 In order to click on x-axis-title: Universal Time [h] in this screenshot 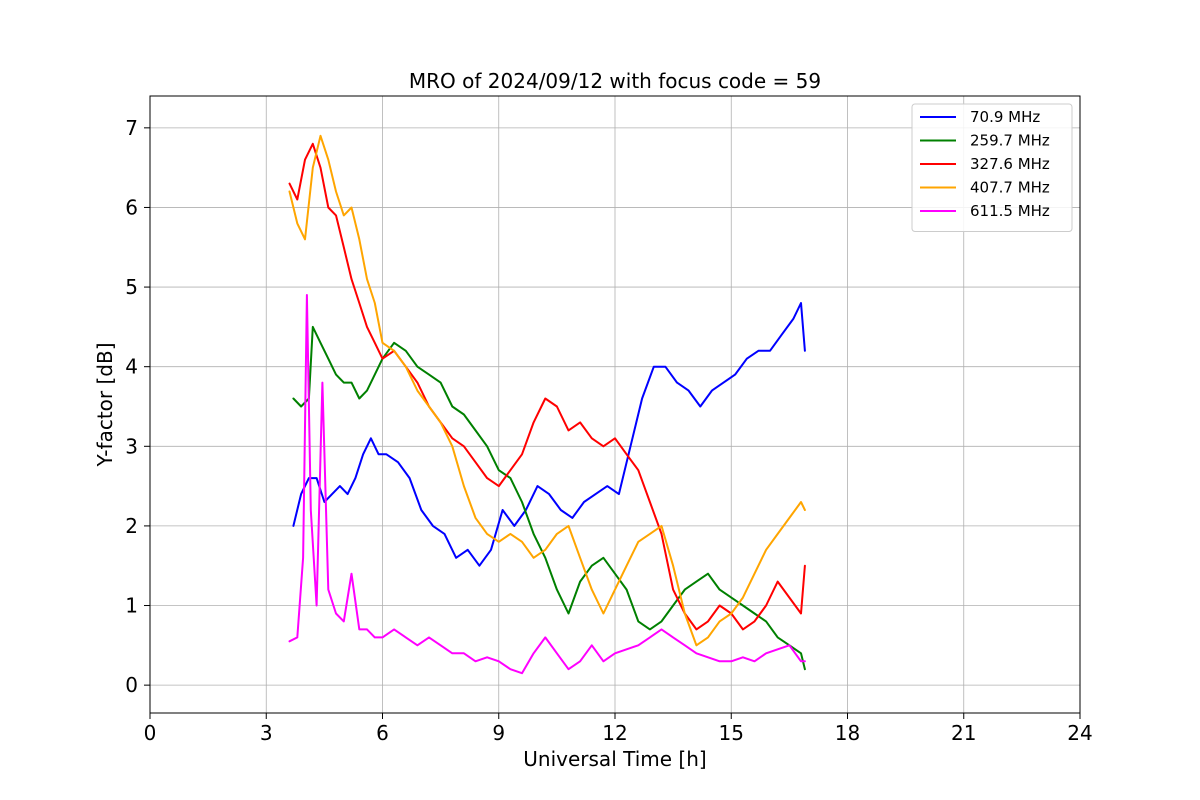, I will do `click(614, 759)`.